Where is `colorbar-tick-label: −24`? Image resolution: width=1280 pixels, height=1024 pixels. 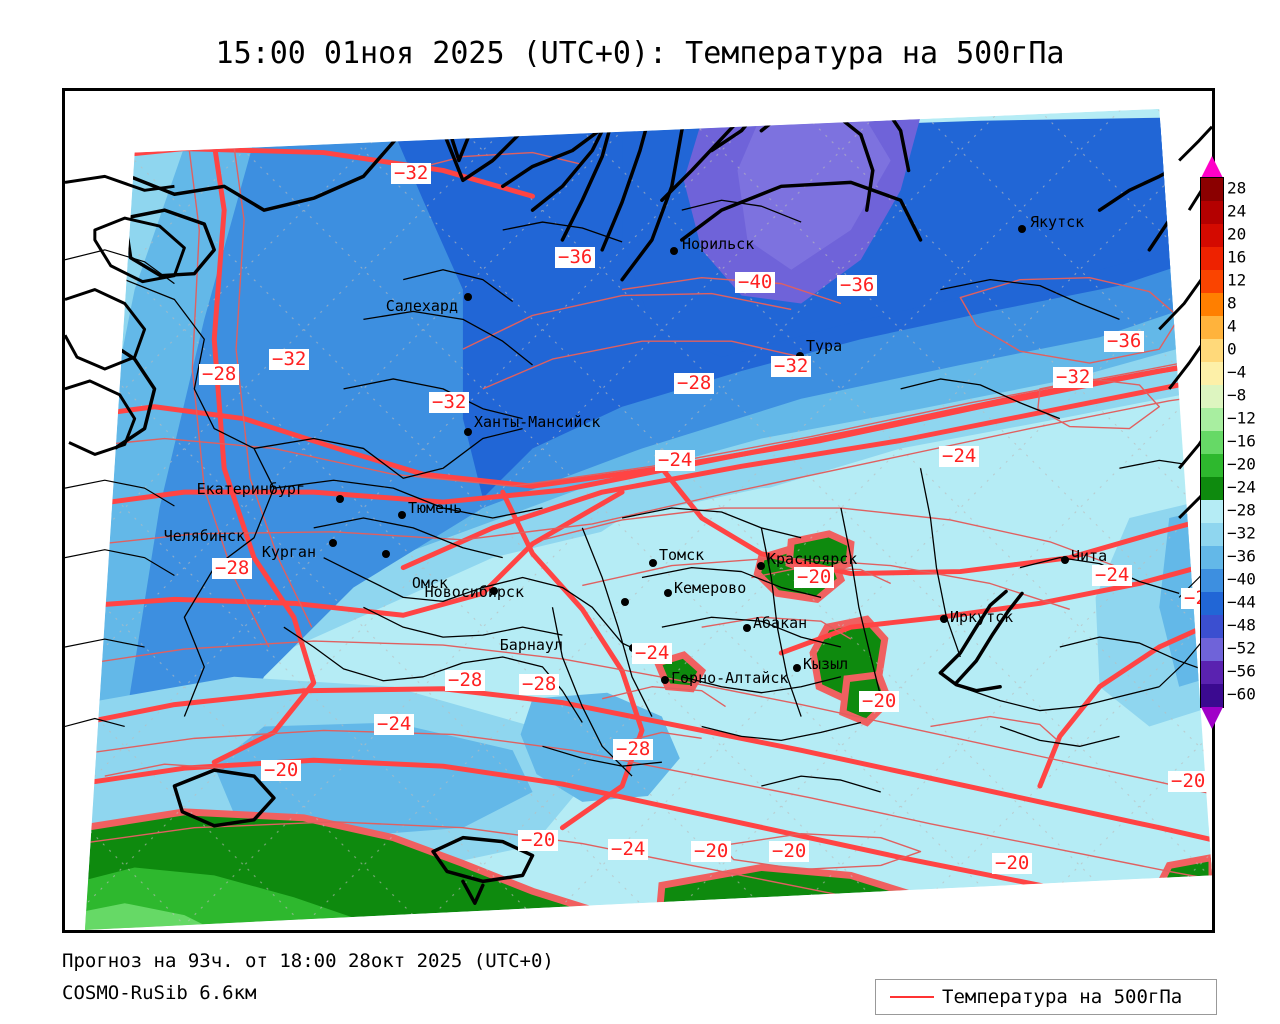 colorbar-tick-label: −24 is located at coordinates (1241, 486).